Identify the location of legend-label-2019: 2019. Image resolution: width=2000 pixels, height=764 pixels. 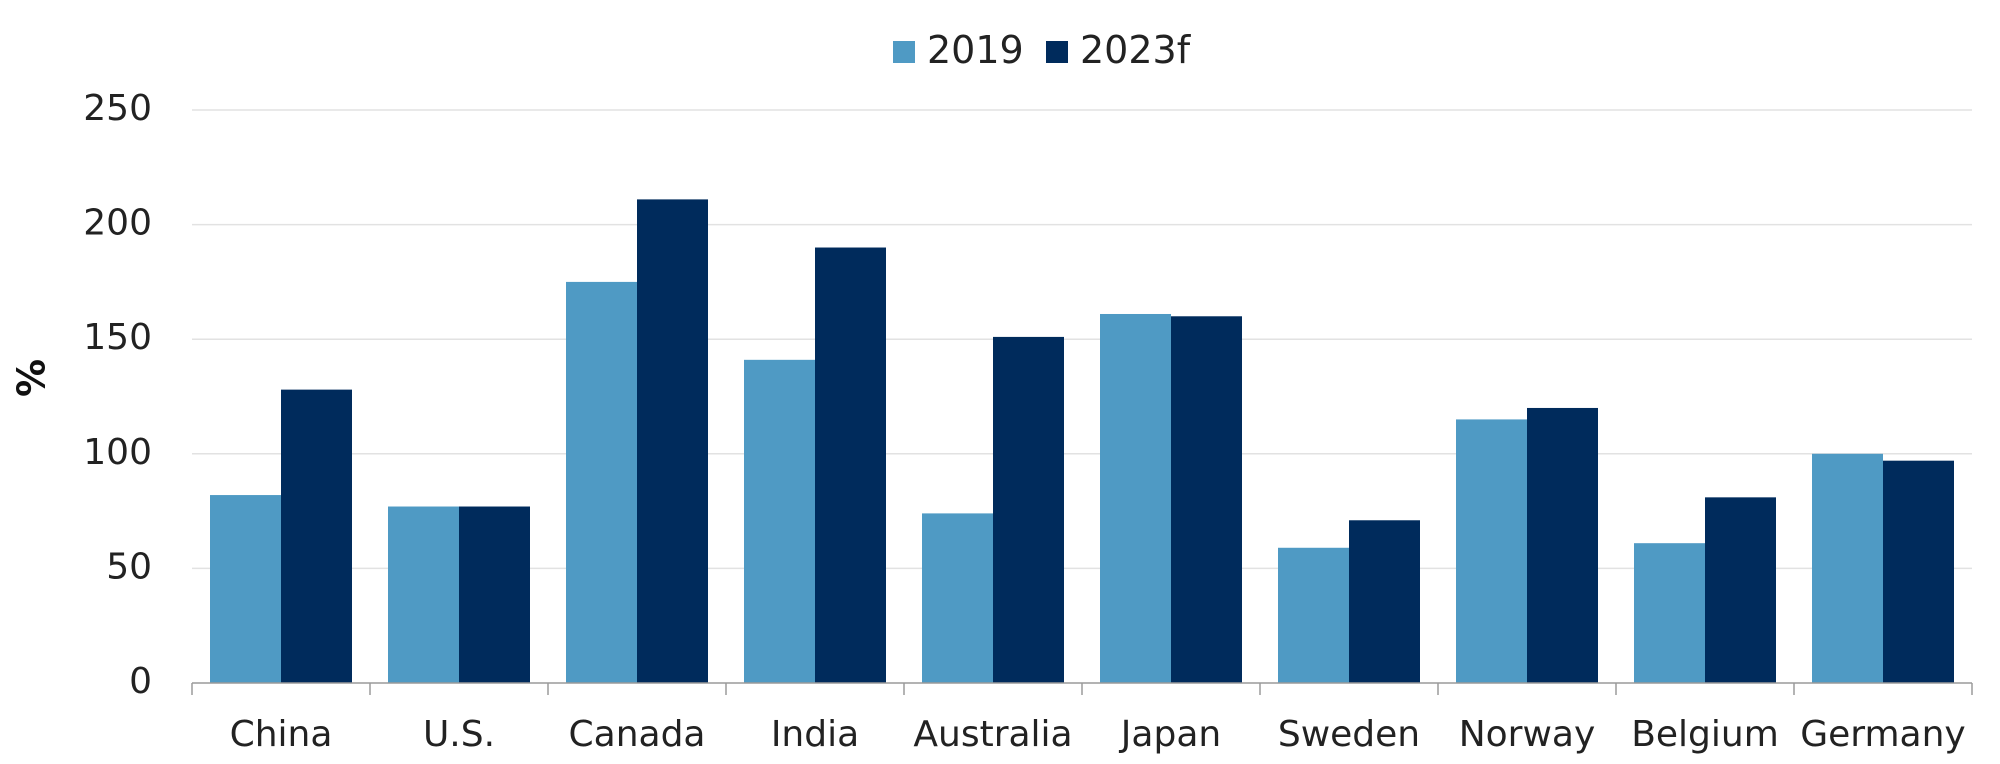
(975, 50).